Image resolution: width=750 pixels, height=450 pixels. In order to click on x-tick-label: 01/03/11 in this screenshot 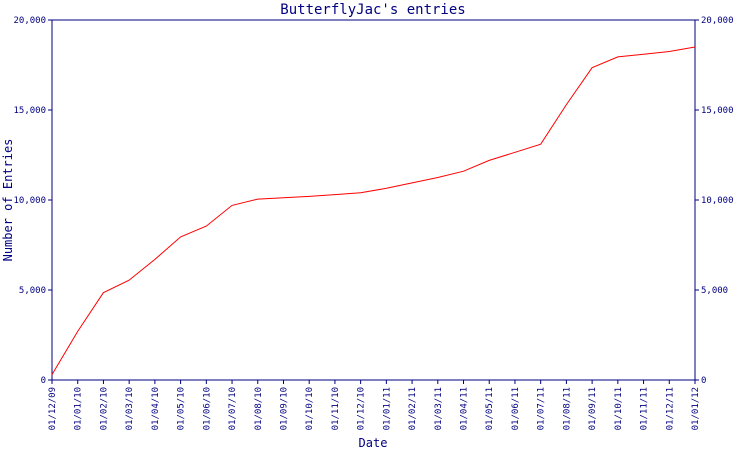, I will do `click(439, 408)`.